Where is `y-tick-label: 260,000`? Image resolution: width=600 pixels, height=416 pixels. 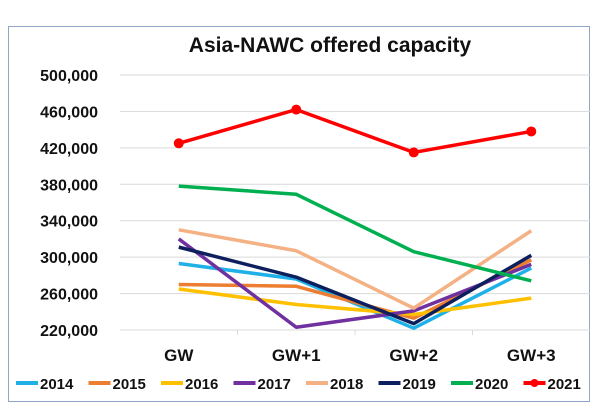
y-tick-label: 260,000 is located at coordinates (69, 295).